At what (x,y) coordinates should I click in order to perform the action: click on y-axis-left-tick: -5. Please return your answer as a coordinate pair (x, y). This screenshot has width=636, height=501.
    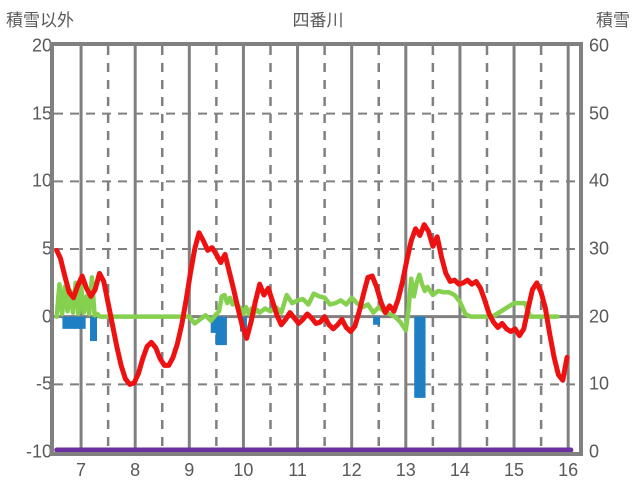
    Looking at the image, I should click on (43, 383).